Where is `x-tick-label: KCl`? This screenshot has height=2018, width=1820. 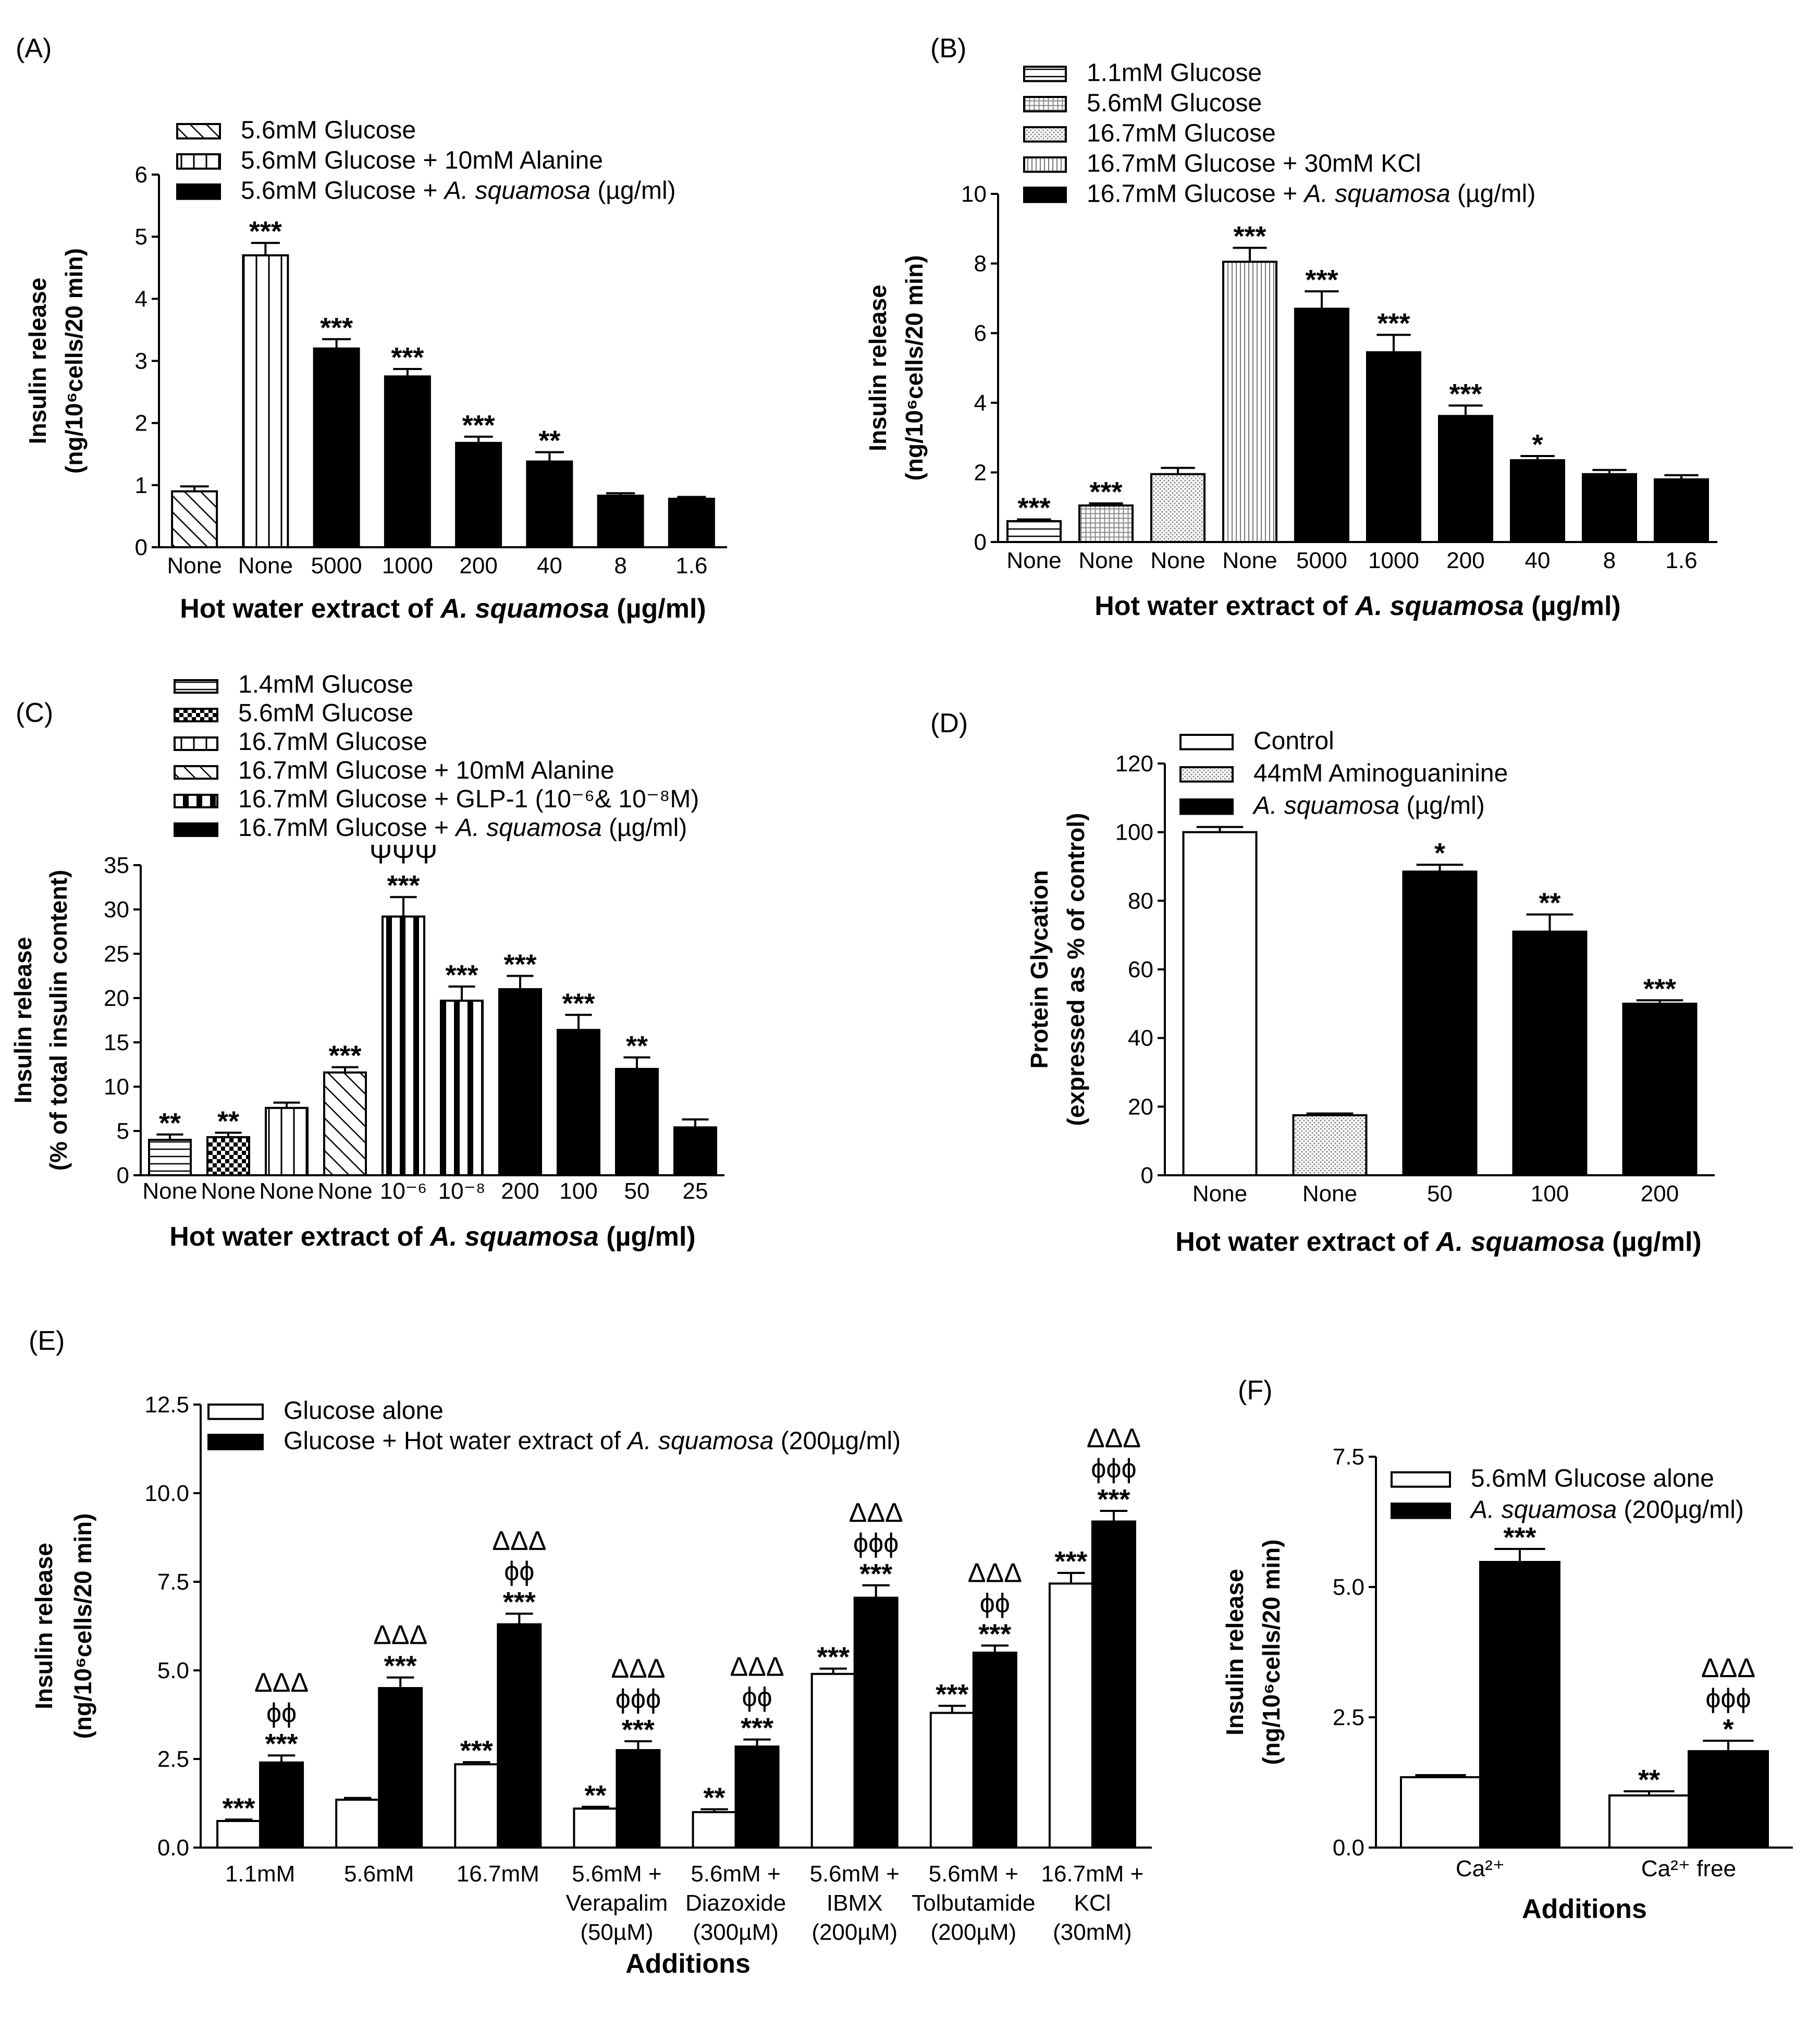 x-tick-label: KCl is located at coordinates (1092, 1903).